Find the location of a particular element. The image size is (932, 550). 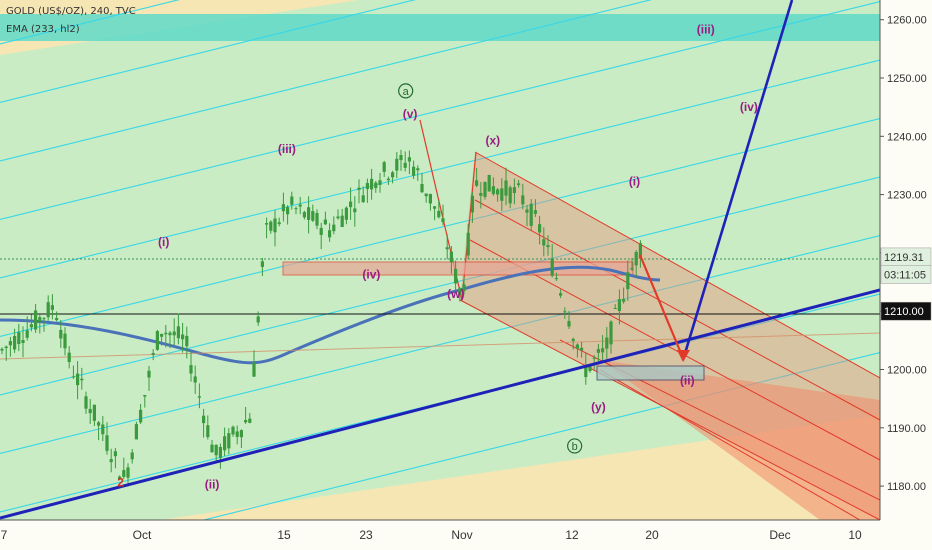

price-badge-label: 1219.31 is located at coordinates (904, 258).